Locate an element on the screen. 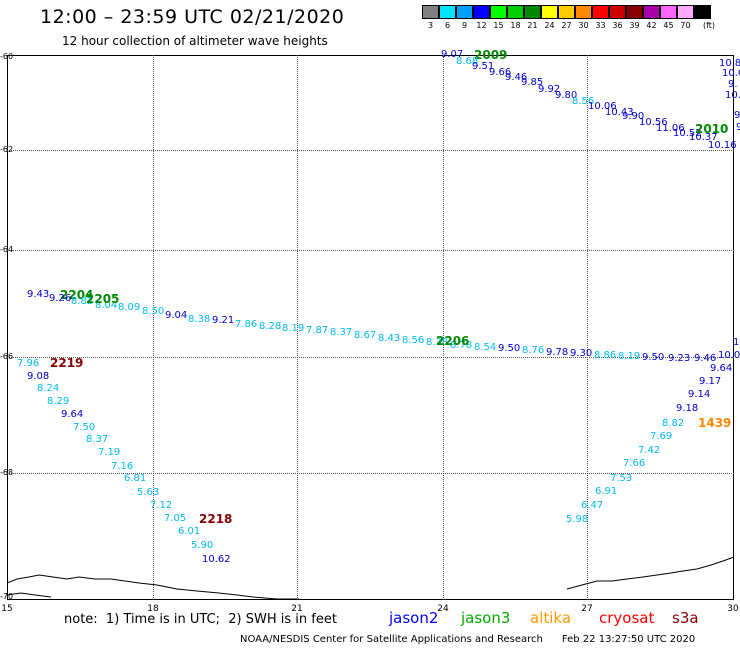 The width and height of the screenshot is (740, 650). wave-height-value: 8.04 is located at coordinates (106, 305).